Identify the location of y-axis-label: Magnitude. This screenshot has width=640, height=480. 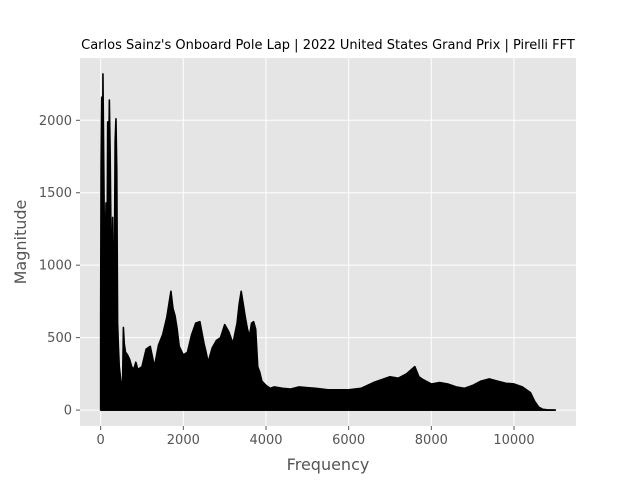
(20, 242).